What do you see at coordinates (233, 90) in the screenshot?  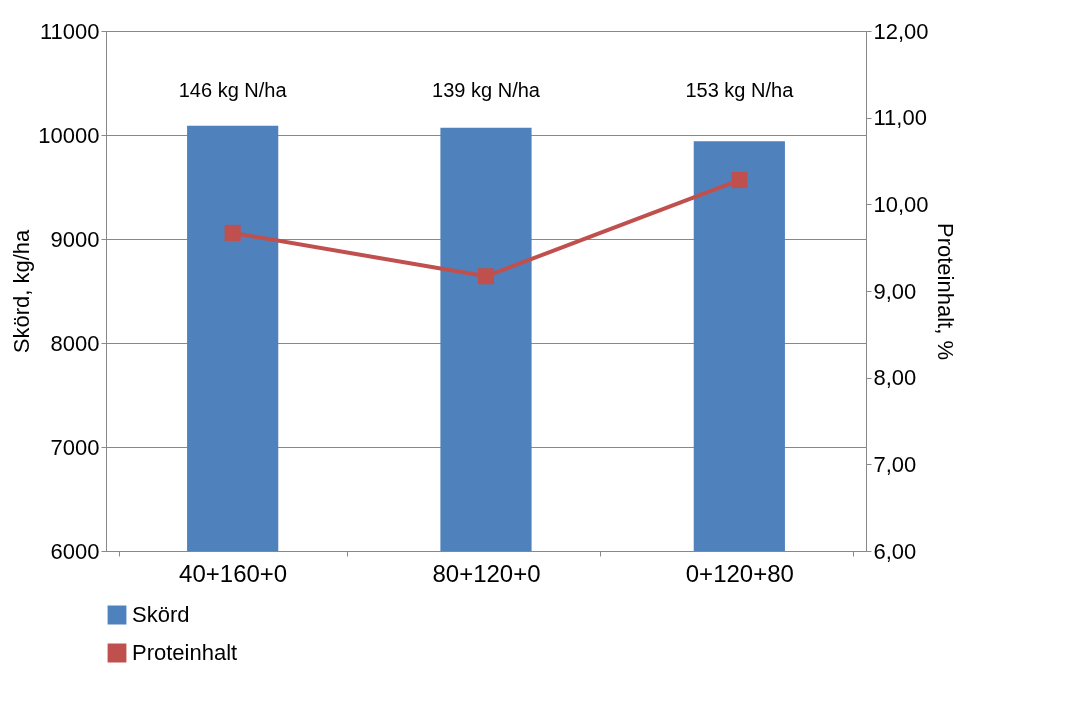 I see `annotation: 146 kg N/ha` at bounding box center [233, 90].